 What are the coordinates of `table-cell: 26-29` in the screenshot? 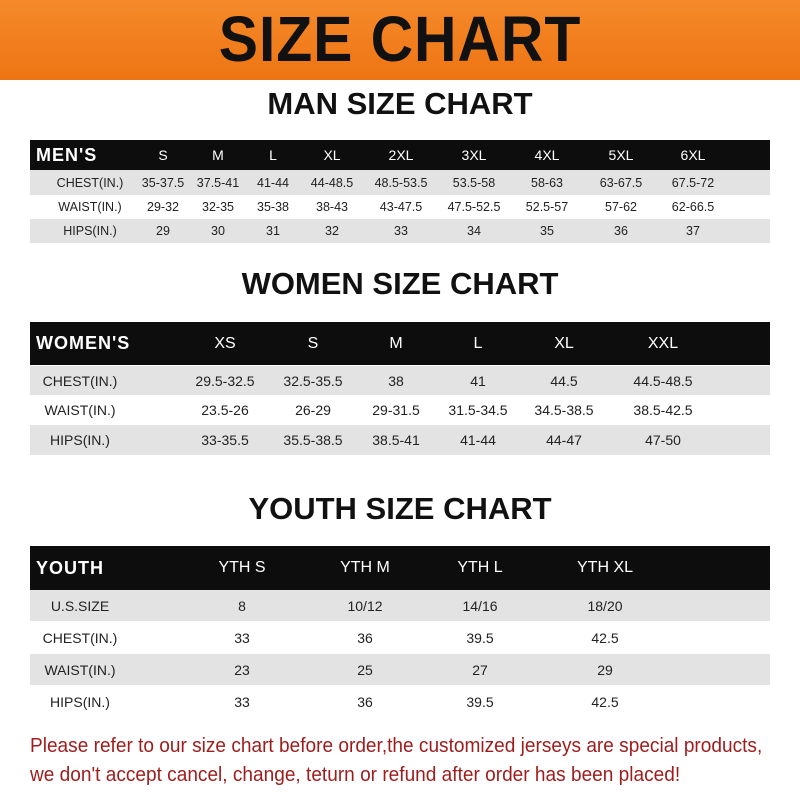 It's located at (313, 410).